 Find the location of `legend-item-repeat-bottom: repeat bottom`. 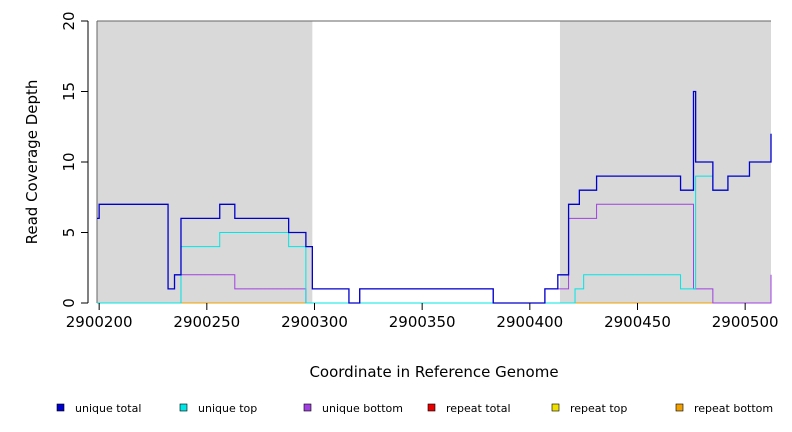

legend-item-repeat-bottom: repeat bottom is located at coordinates (724, 408).